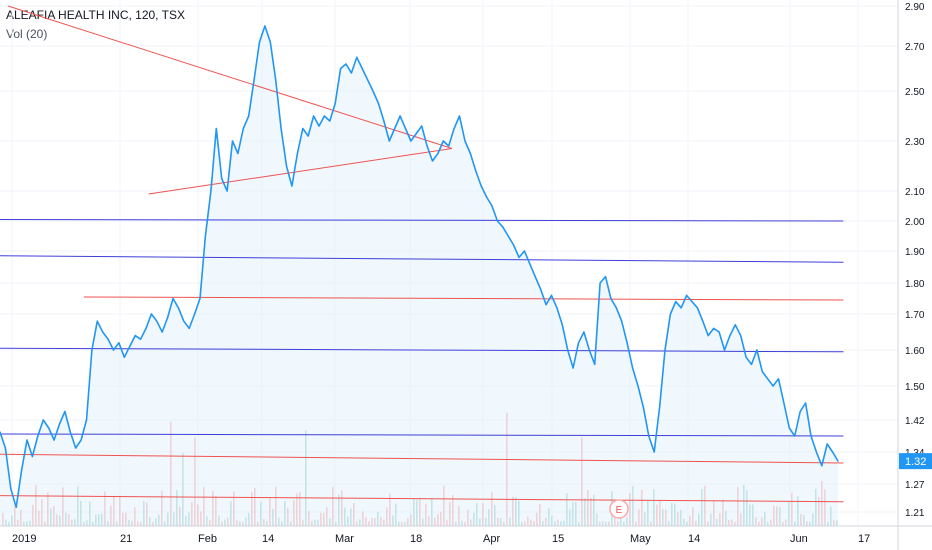 This screenshot has width=932, height=550. I want to click on y-tick-label: 2.10, so click(915, 192).